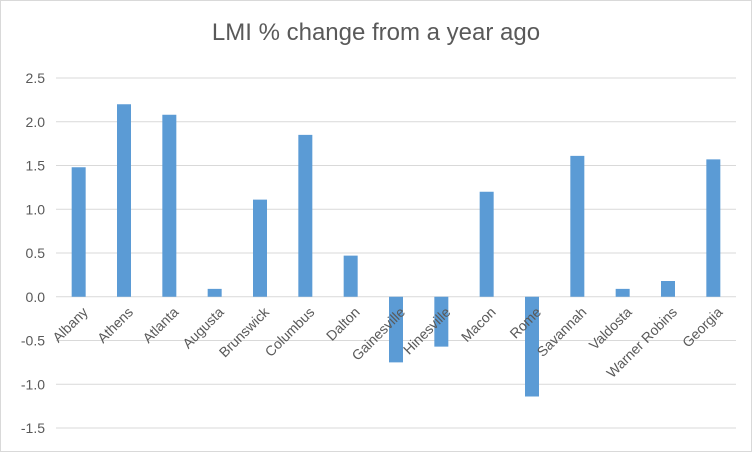  I want to click on y-tick-label: -0.5, so click(33, 341).